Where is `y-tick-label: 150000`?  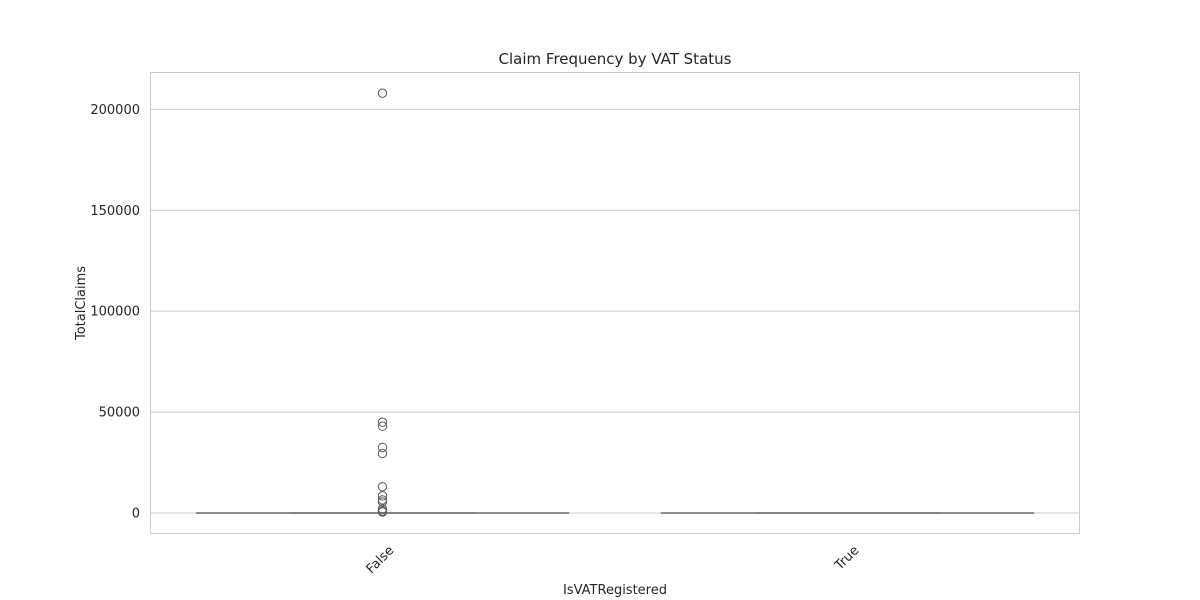 y-tick-label: 150000 is located at coordinates (115, 211).